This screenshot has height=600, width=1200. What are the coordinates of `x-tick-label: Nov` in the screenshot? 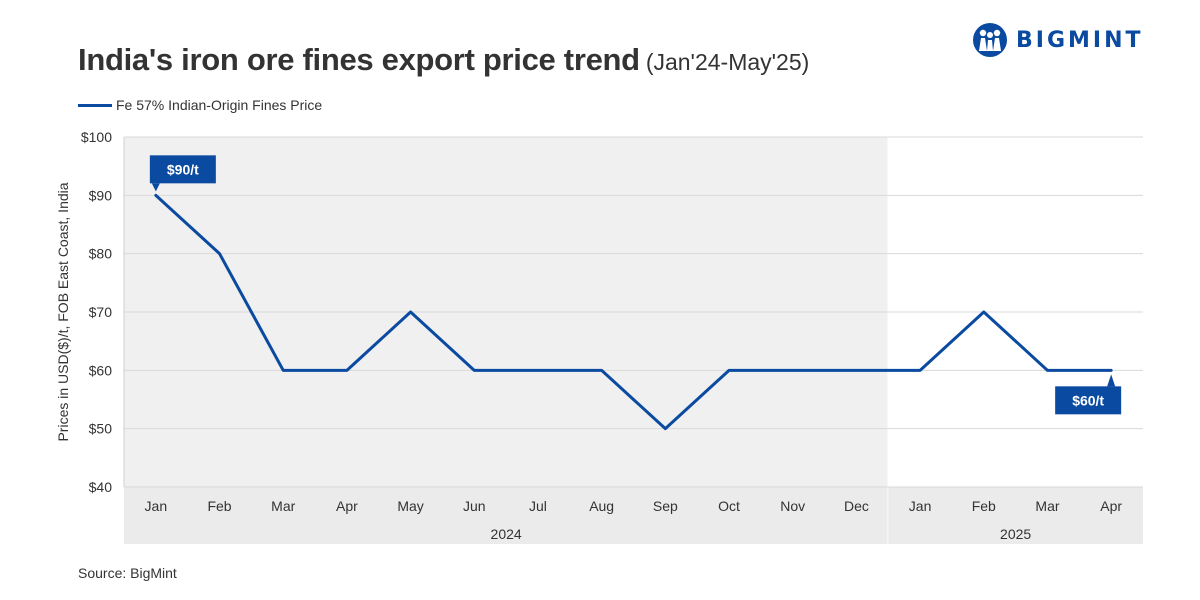 It's located at (792, 506).